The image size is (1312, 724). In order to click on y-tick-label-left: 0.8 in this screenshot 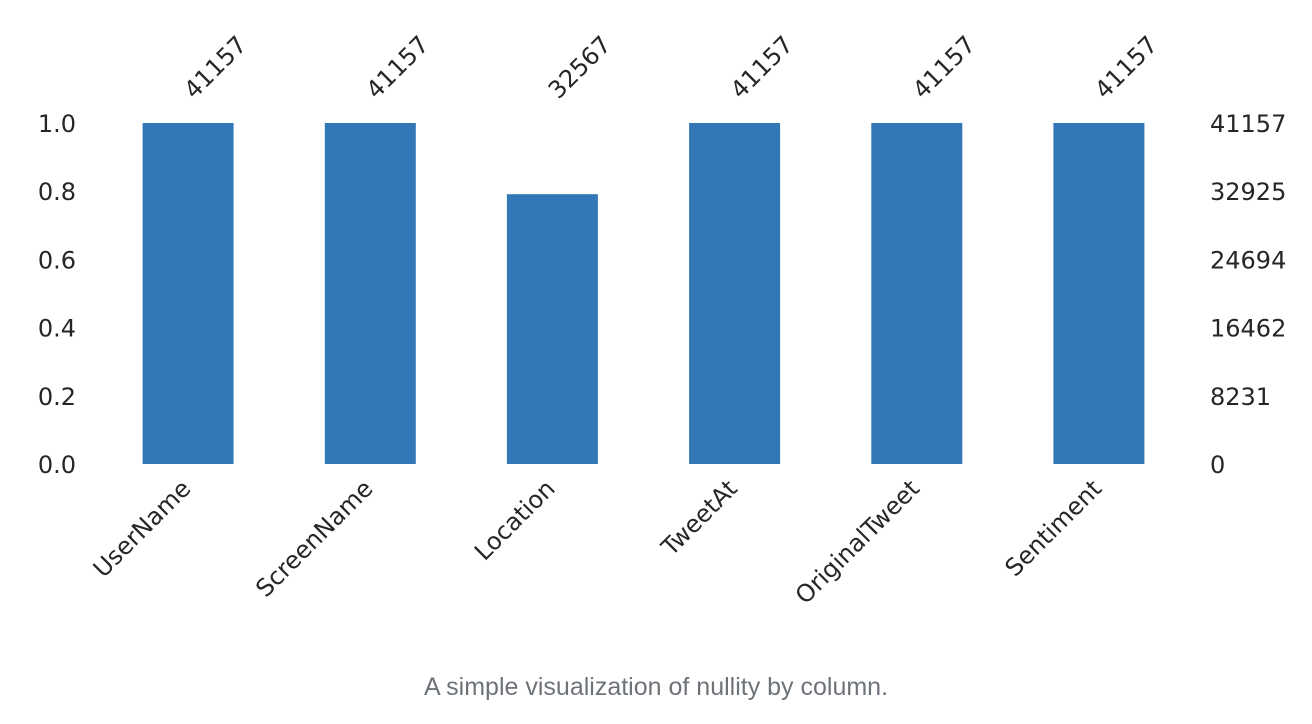, I will do `click(57, 192)`.